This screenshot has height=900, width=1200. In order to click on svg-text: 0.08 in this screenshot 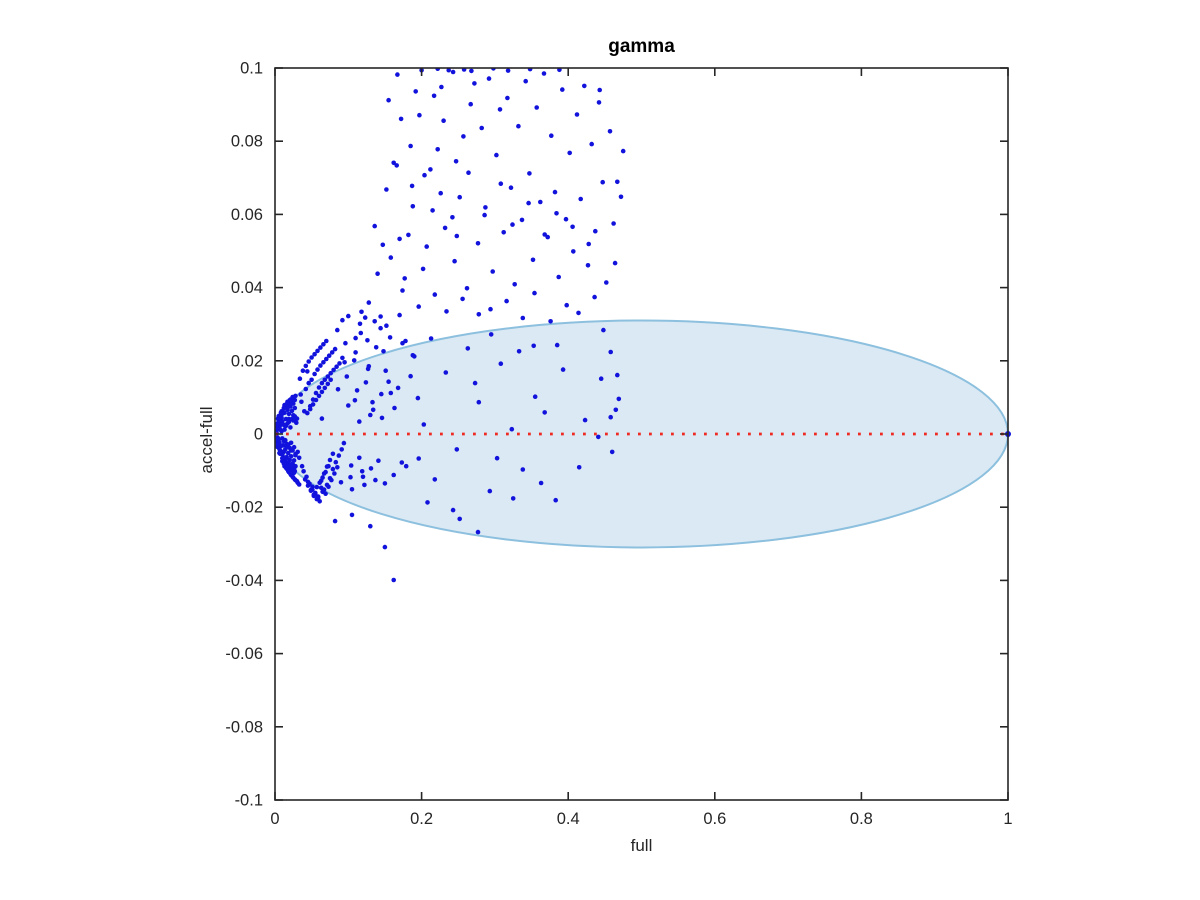, I will do `click(247, 142)`.